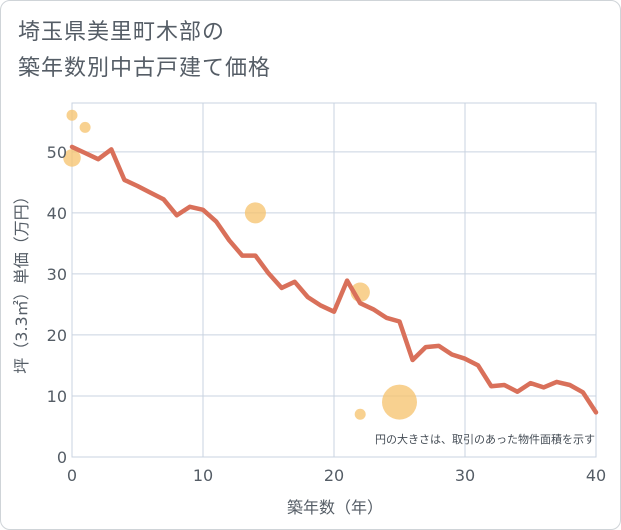  Describe the element at coordinates (144, 51) in the screenshot. I see `chart-title: 埼玉県美里町木部の 築年数別中古戸建て価格` at that location.